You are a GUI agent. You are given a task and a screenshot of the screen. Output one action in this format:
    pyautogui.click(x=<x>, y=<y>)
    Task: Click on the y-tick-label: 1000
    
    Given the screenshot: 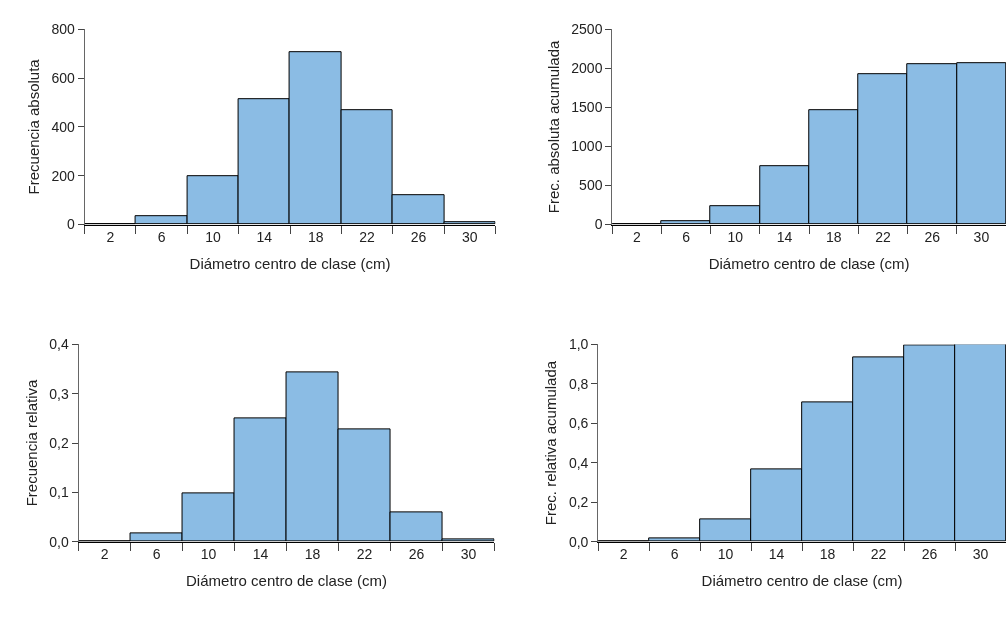 What is the action you would take?
    pyautogui.click(x=587, y=146)
    